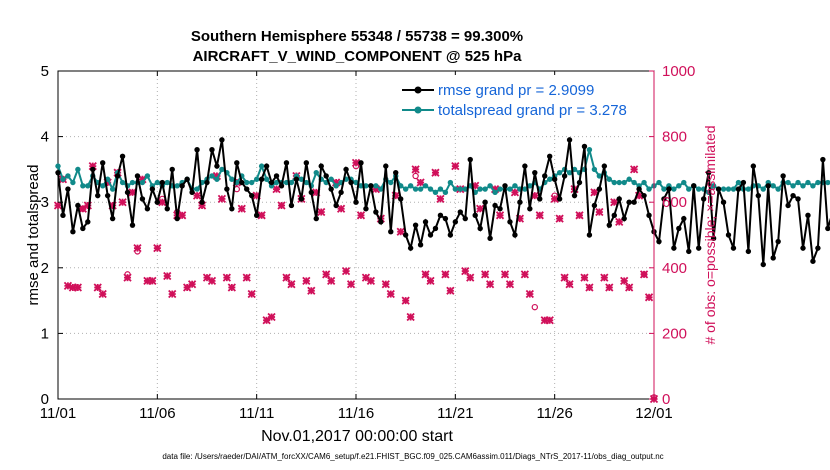 The height and width of the screenshot is (470, 830). I want to click on x-tick-label: 11/01, so click(58, 413).